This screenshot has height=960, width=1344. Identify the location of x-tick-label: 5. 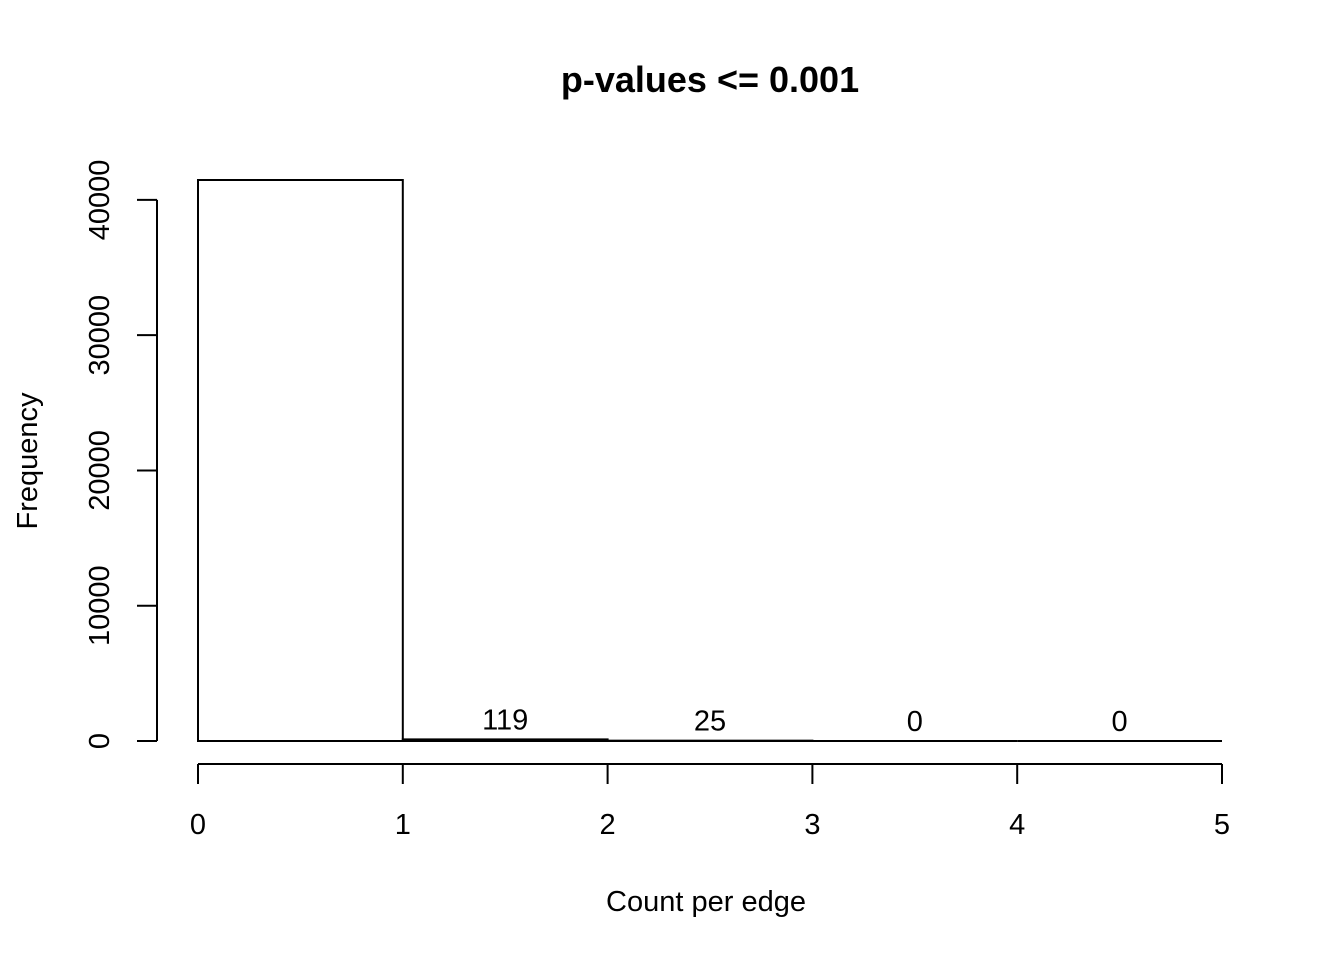
(1222, 825).